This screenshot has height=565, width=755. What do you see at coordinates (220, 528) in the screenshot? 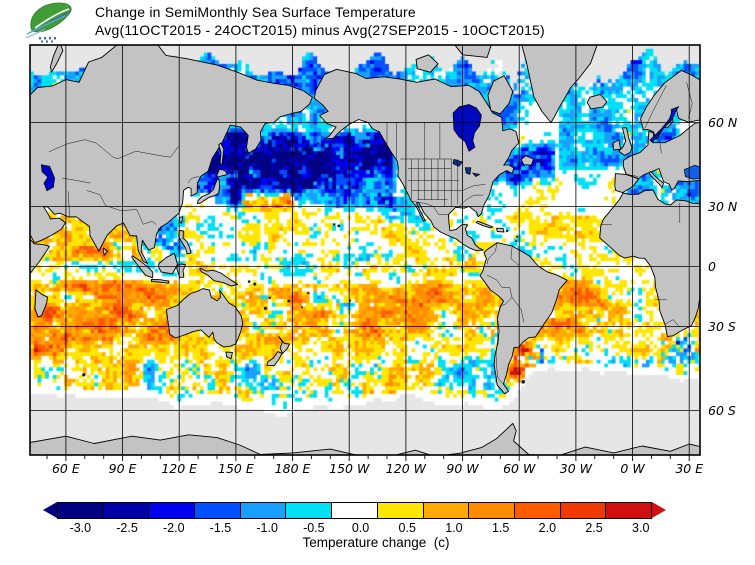
I see `colorbar-tick-label: -1.5` at bounding box center [220, 528].